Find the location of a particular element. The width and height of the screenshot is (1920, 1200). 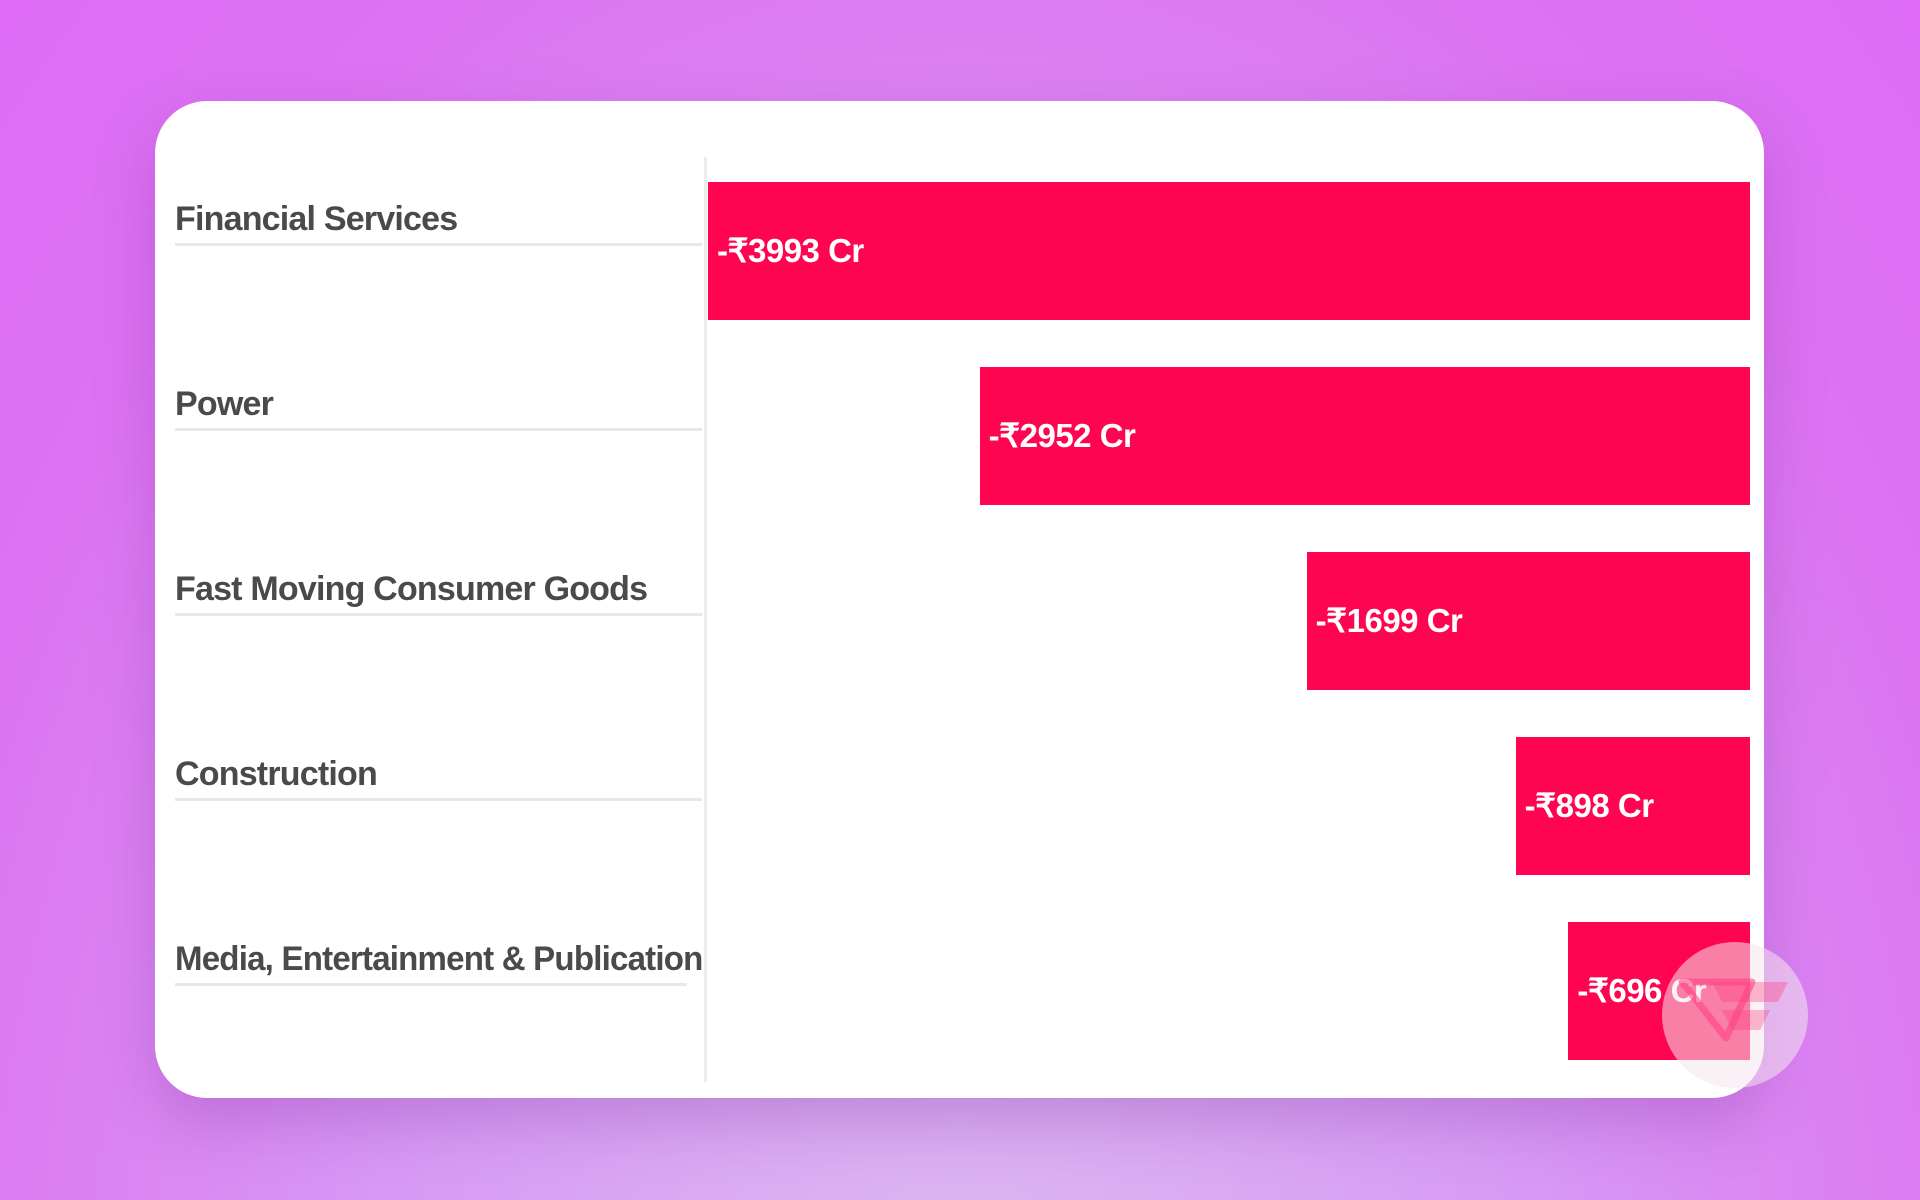

bar: -₹696 Cr is located at coordinates (1659, 991).